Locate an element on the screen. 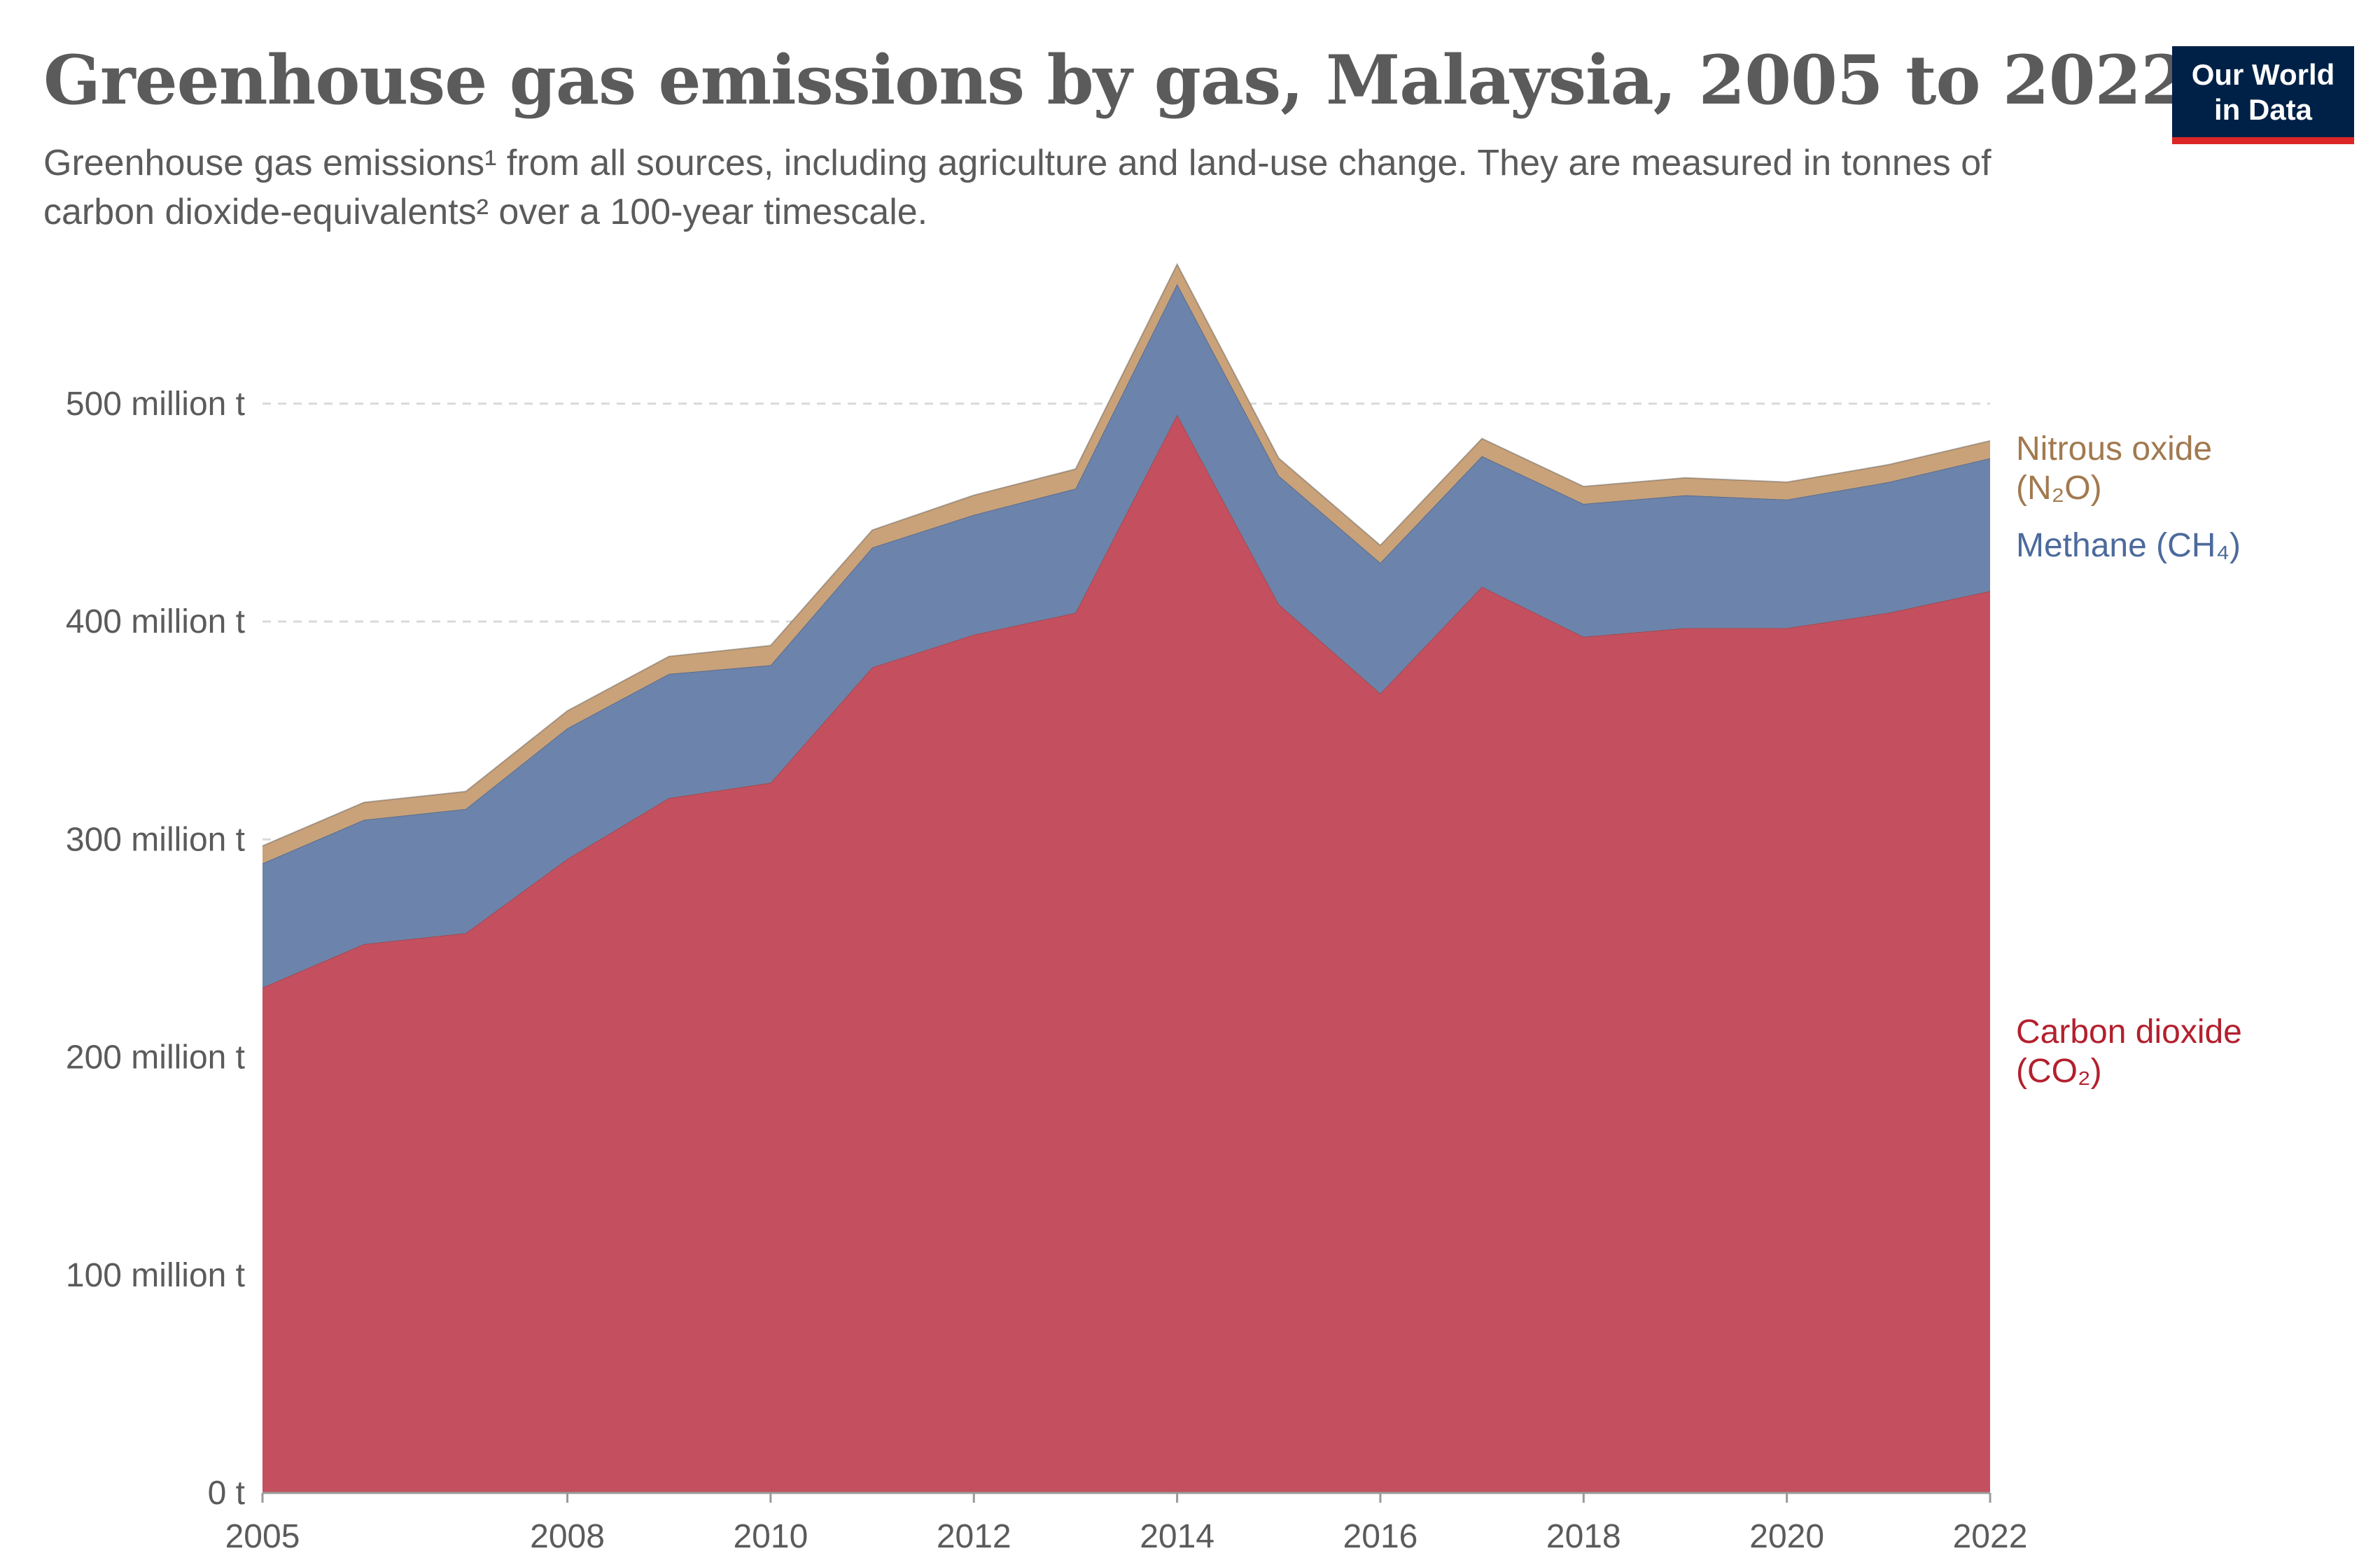 The image size is (2380, 1565). series-label-line: (CO₂) is located at coordinates (2059, 1071).